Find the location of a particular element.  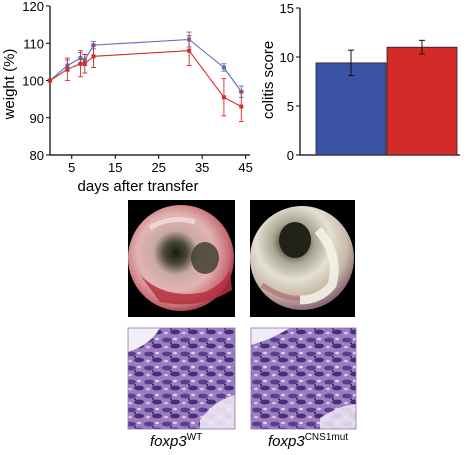

endoscopy-panel-wt is located at coordinates (181, 258).